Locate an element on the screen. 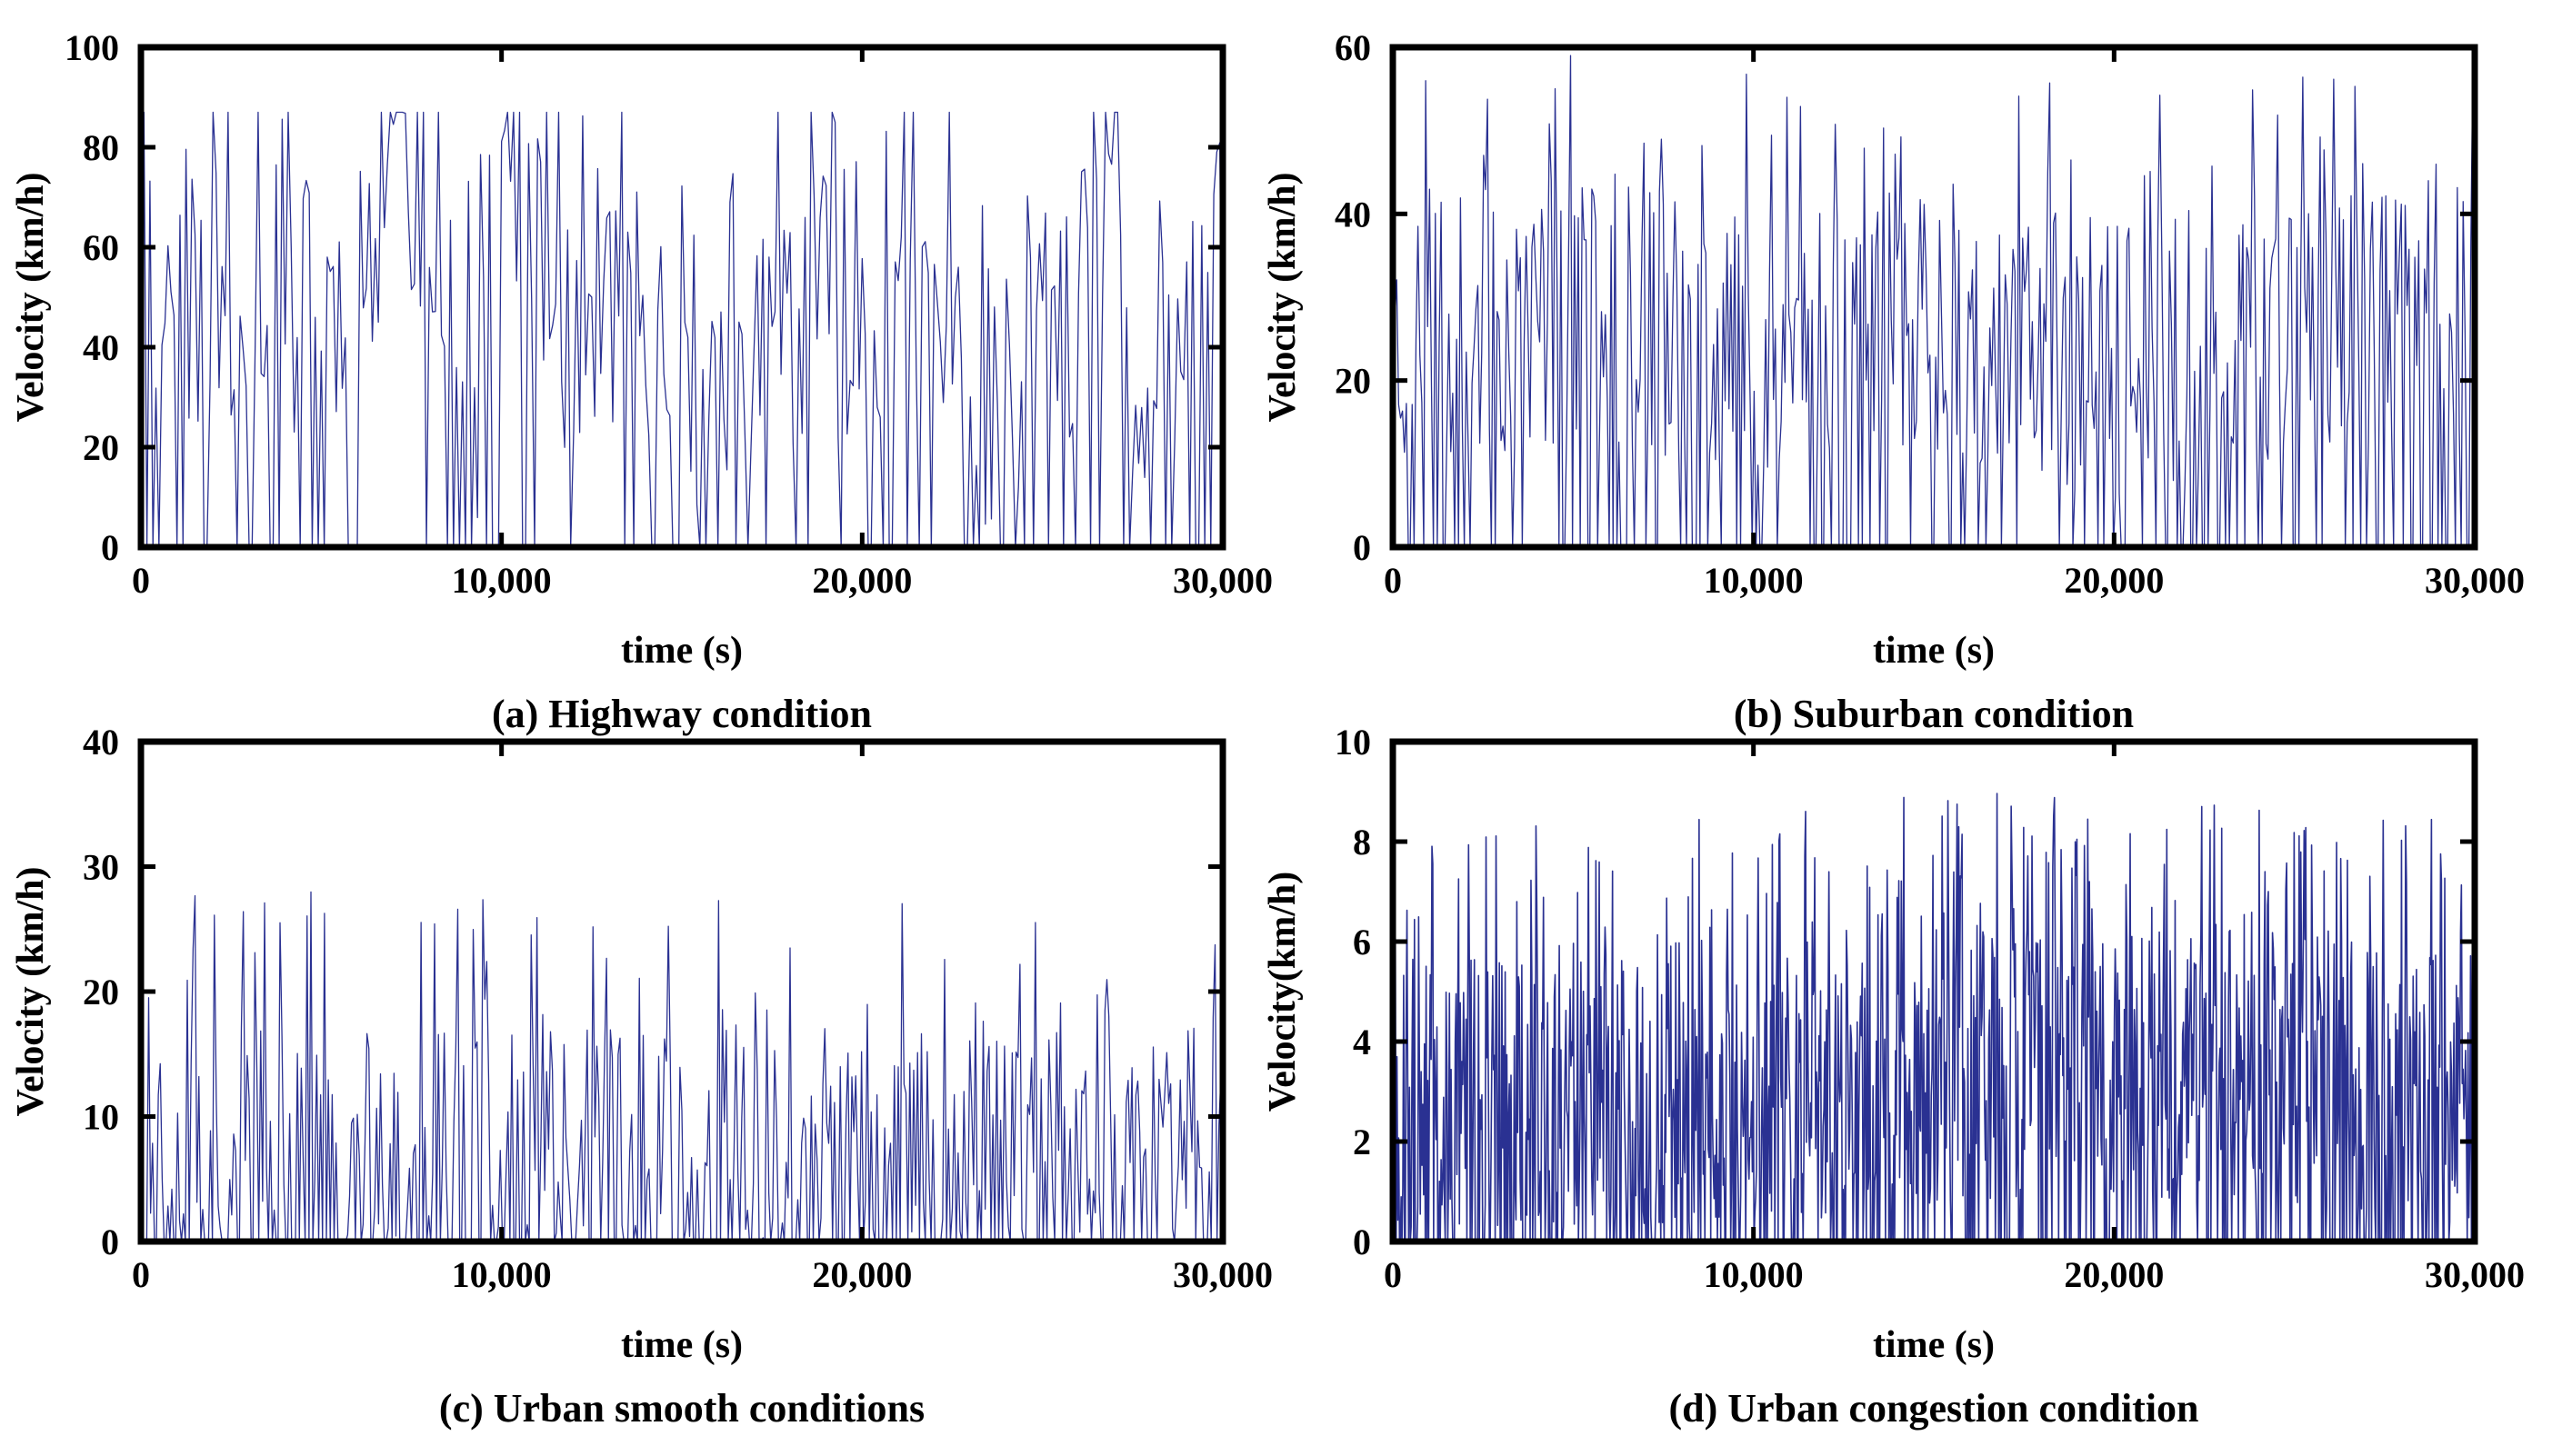 This screenshot has width=2552, height=1456. panel-a-x-axis-title: time (s) is located at coordinates (682, 651).